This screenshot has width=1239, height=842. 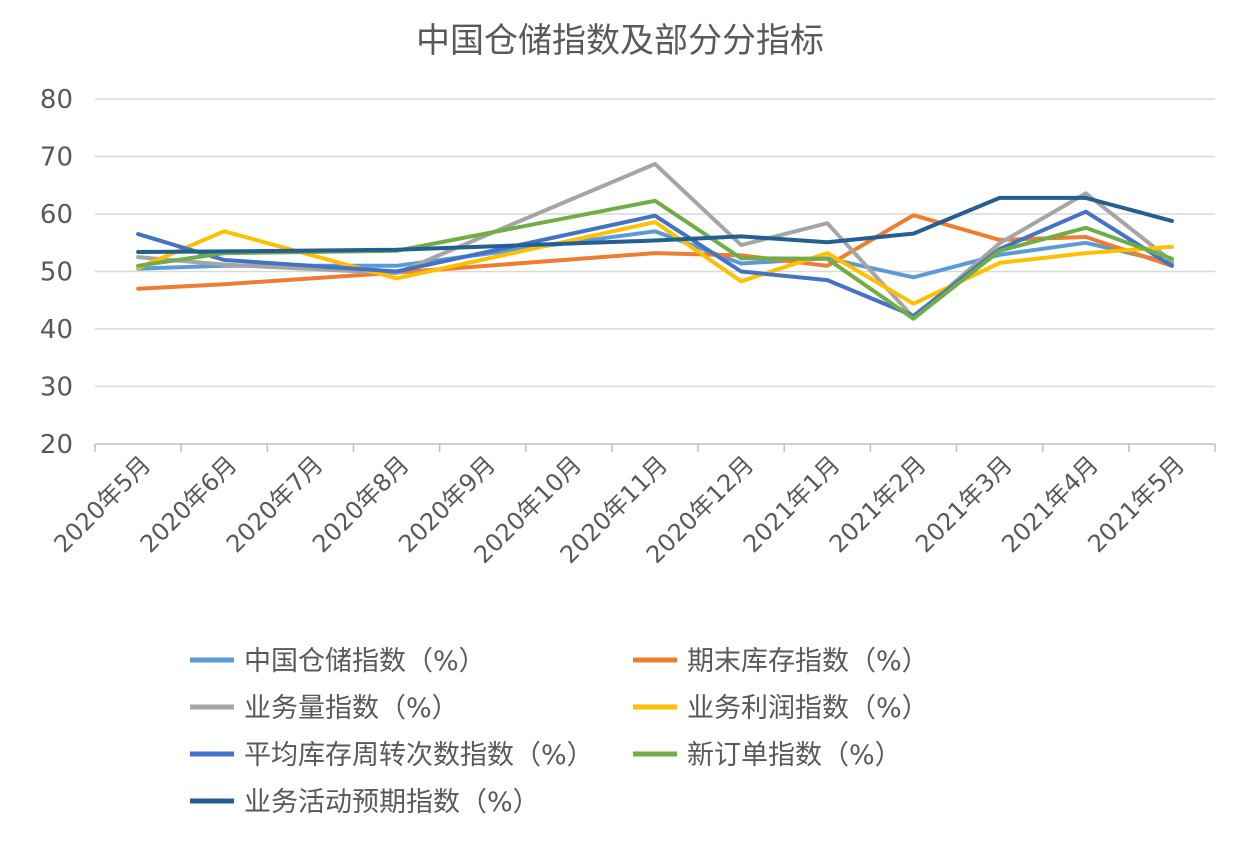 I want to click on chart-title: 中国仓储指数及部分分指标, so click(x=620, y=41).